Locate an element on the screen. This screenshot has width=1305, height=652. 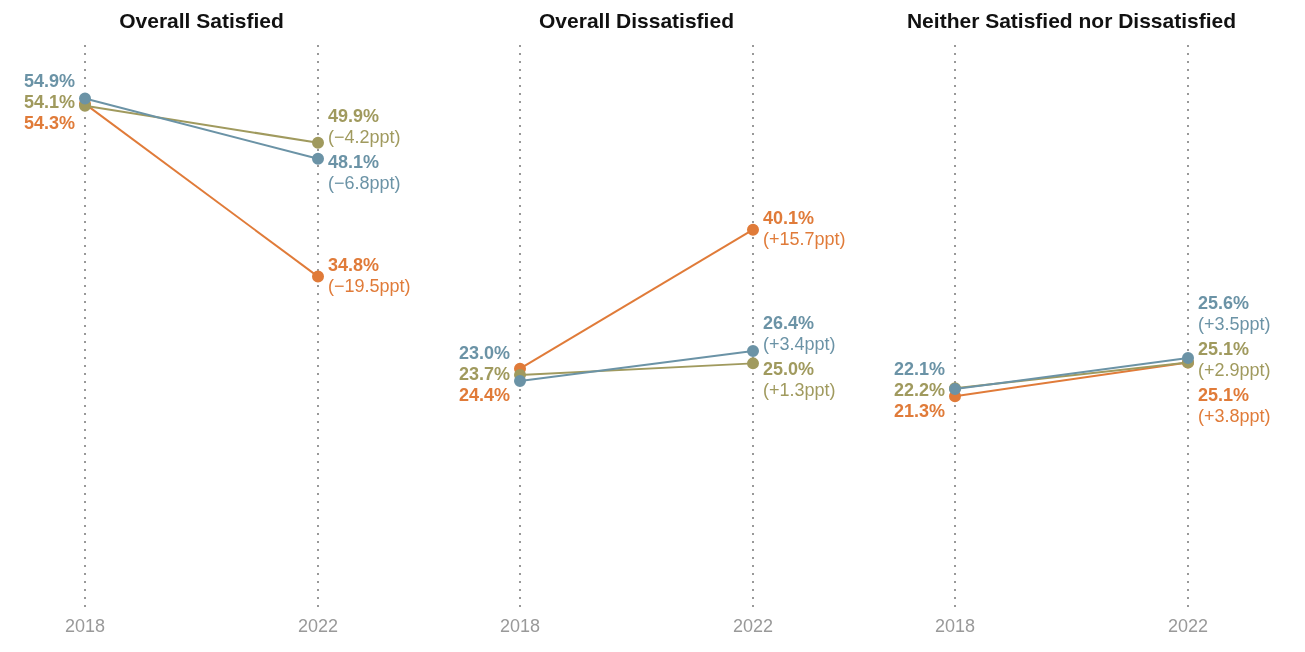
data-label: 24.4% is located at coordinates (484, 394).